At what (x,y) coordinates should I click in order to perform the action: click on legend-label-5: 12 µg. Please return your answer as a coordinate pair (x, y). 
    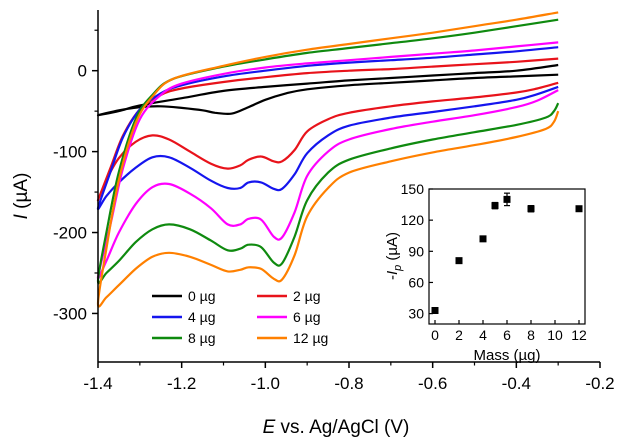
    Looking at the image, I should click on (310, 338).